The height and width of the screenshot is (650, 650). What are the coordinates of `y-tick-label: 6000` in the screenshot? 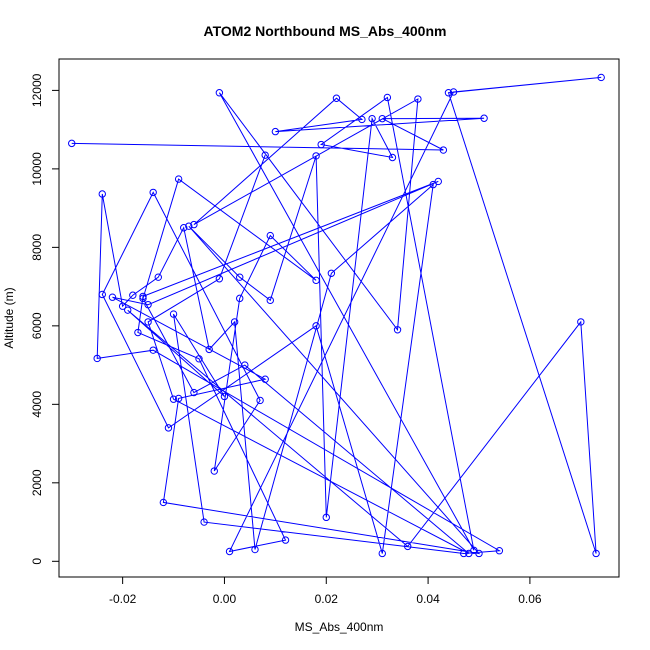 It's located at (37, 325).